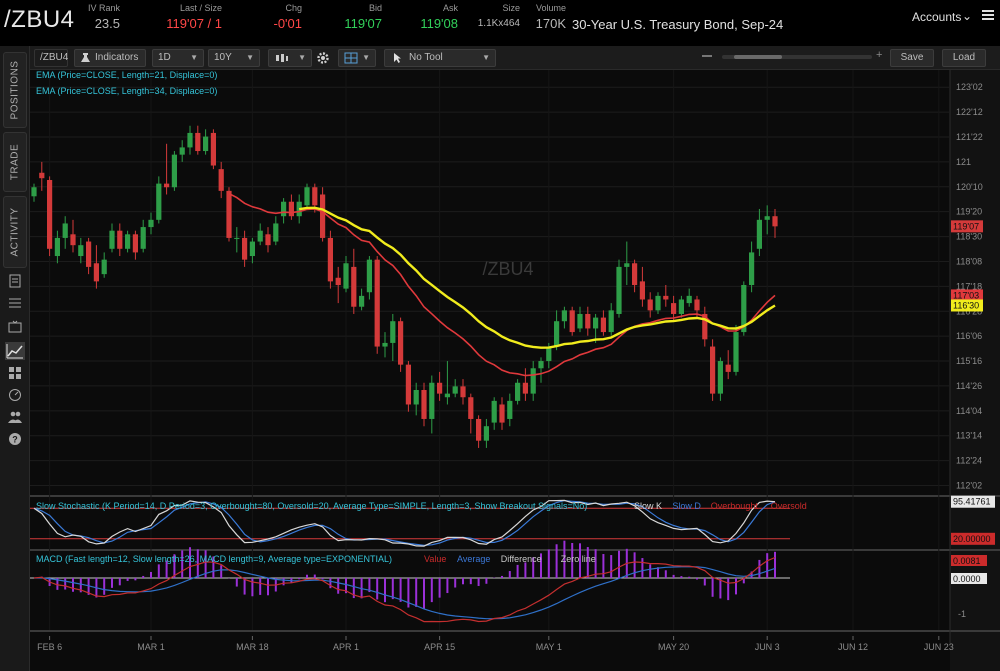  I want to click on macd-value-line, so click(404, 589).